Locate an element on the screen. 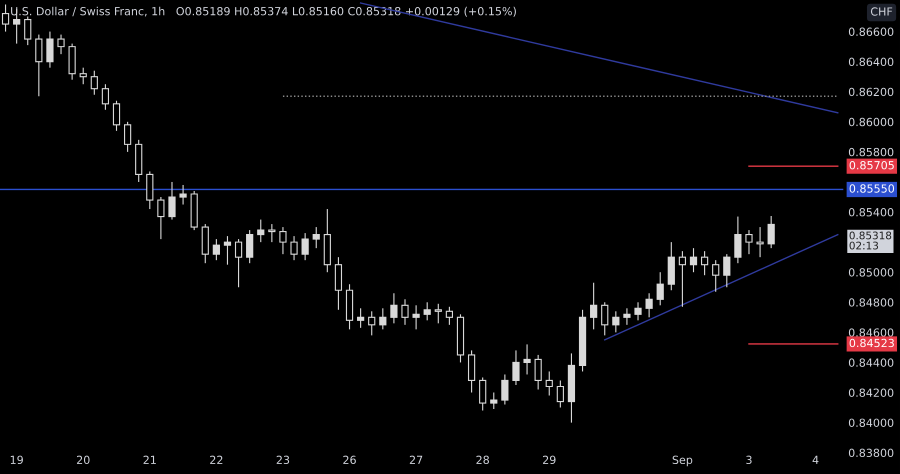 This screenshot has height=474, width=900. ref-line-label: 0.85550 is located at coordinates (872, 188).